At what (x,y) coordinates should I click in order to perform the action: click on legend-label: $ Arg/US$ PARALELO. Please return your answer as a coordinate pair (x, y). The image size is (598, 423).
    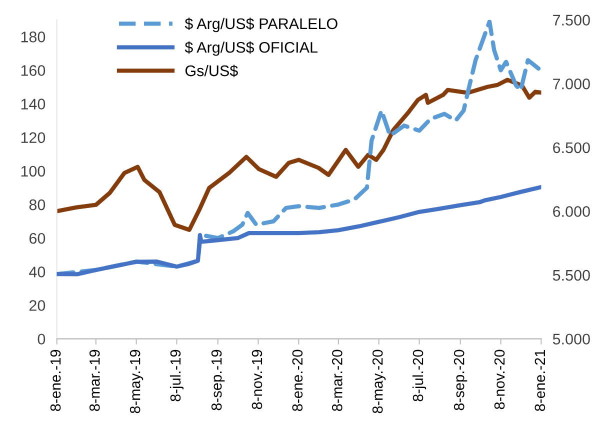
    Looking at the image, I should click on (261, 25).